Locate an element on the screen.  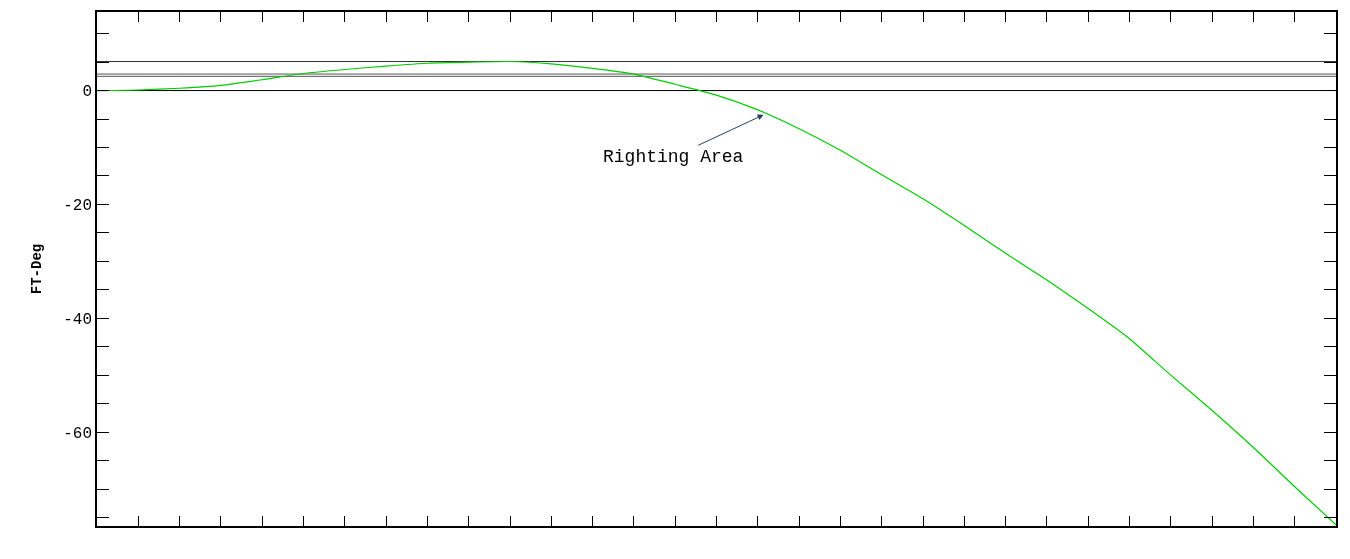
y-tick-label: -20 is located at coordinates (78, 205).